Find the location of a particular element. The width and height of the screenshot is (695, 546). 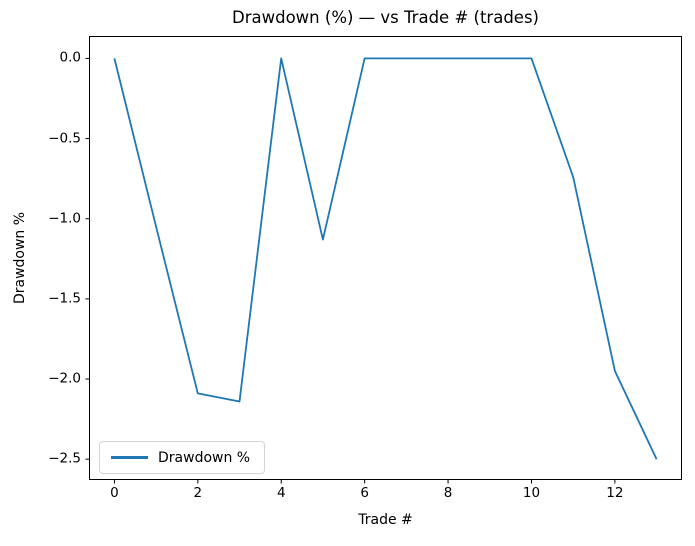

x-tick-label: 10 is located at coordinates (531, 493).